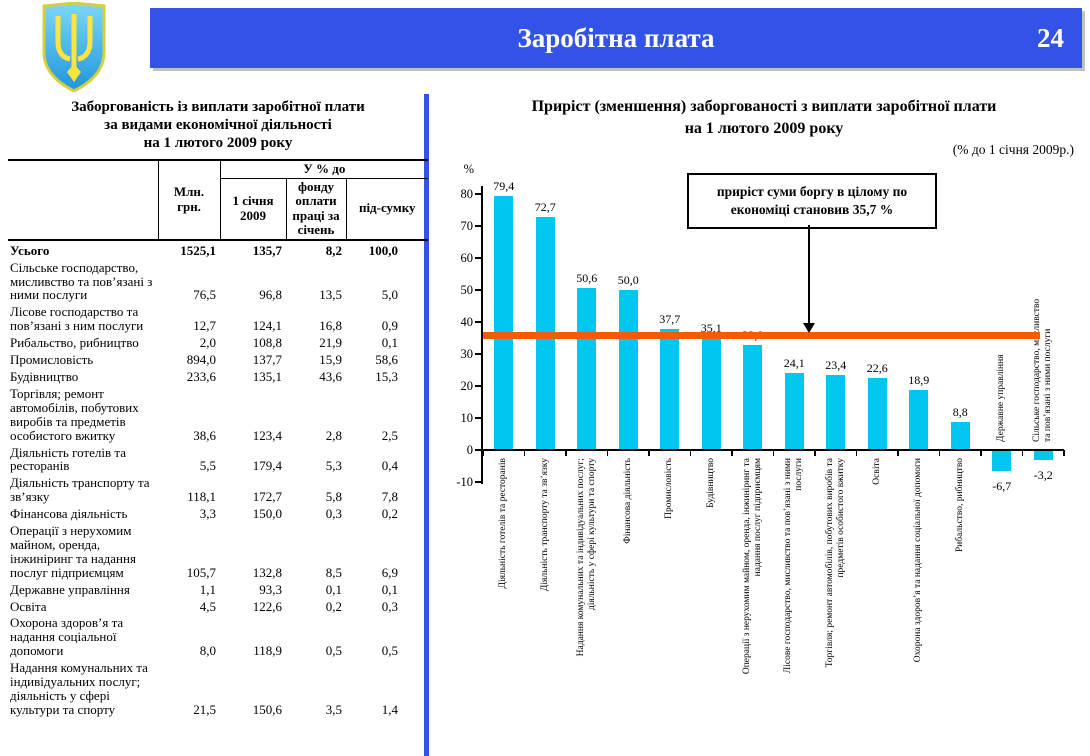  What do you see at coordinates (960, 600) in the screenshot?
I see `category-label: Рибальство, рибництво` at bounding box center [960, 600].